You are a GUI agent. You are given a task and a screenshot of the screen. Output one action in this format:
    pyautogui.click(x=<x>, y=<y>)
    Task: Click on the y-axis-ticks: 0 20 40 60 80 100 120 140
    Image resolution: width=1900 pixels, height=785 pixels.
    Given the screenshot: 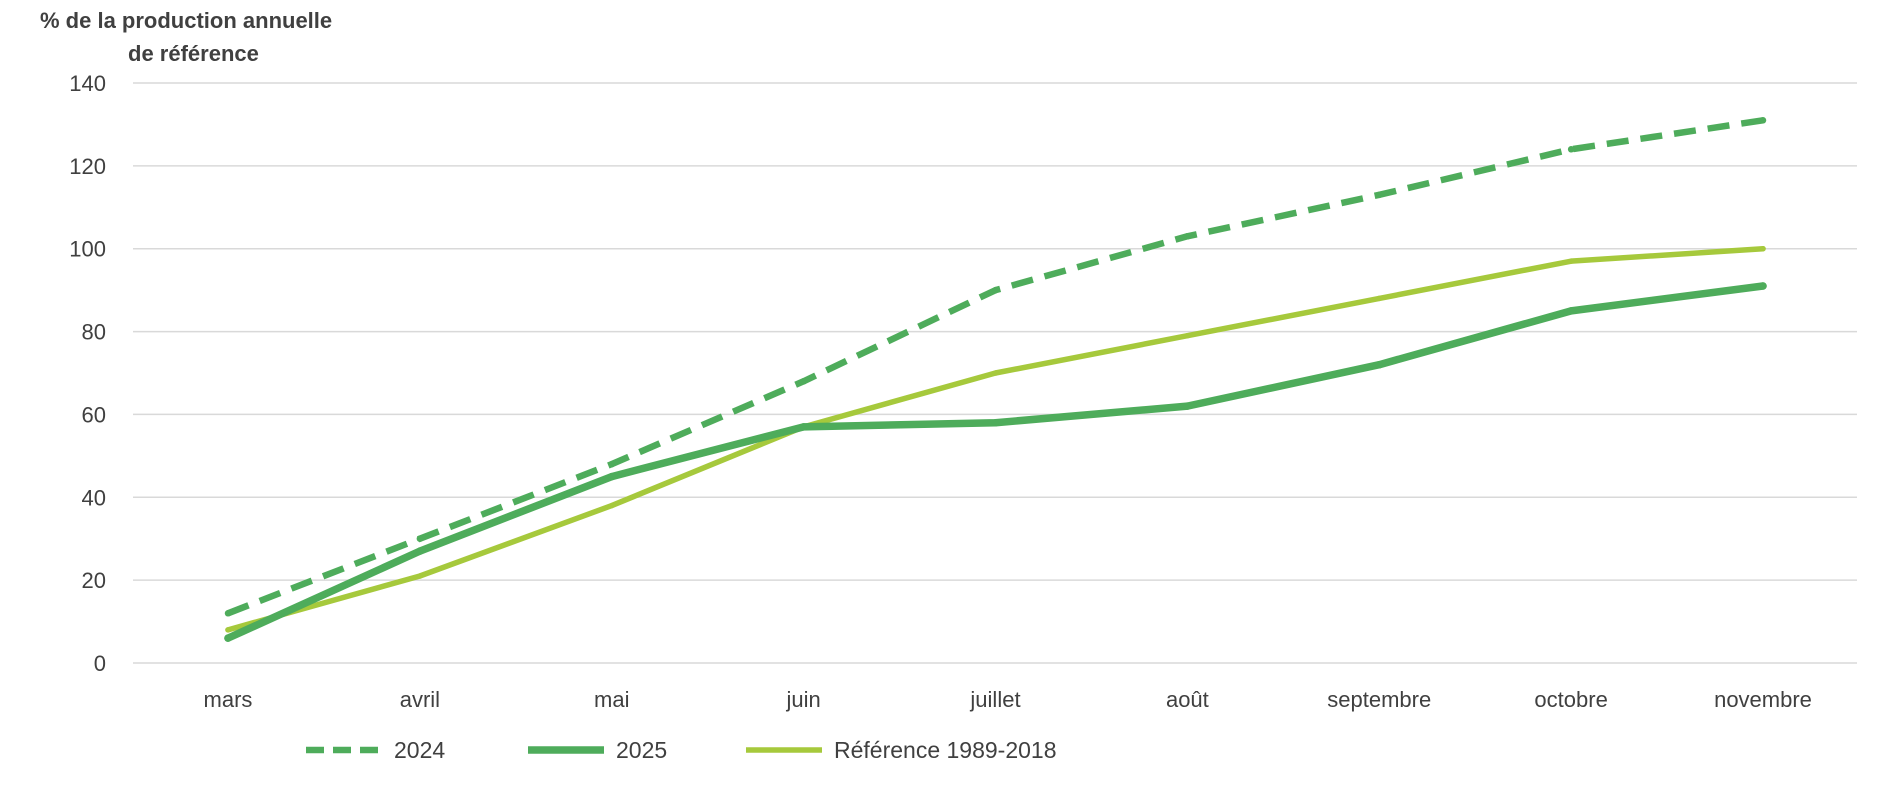 What is the action you would take?
    pyautogui.click(x=87, y=373)
    